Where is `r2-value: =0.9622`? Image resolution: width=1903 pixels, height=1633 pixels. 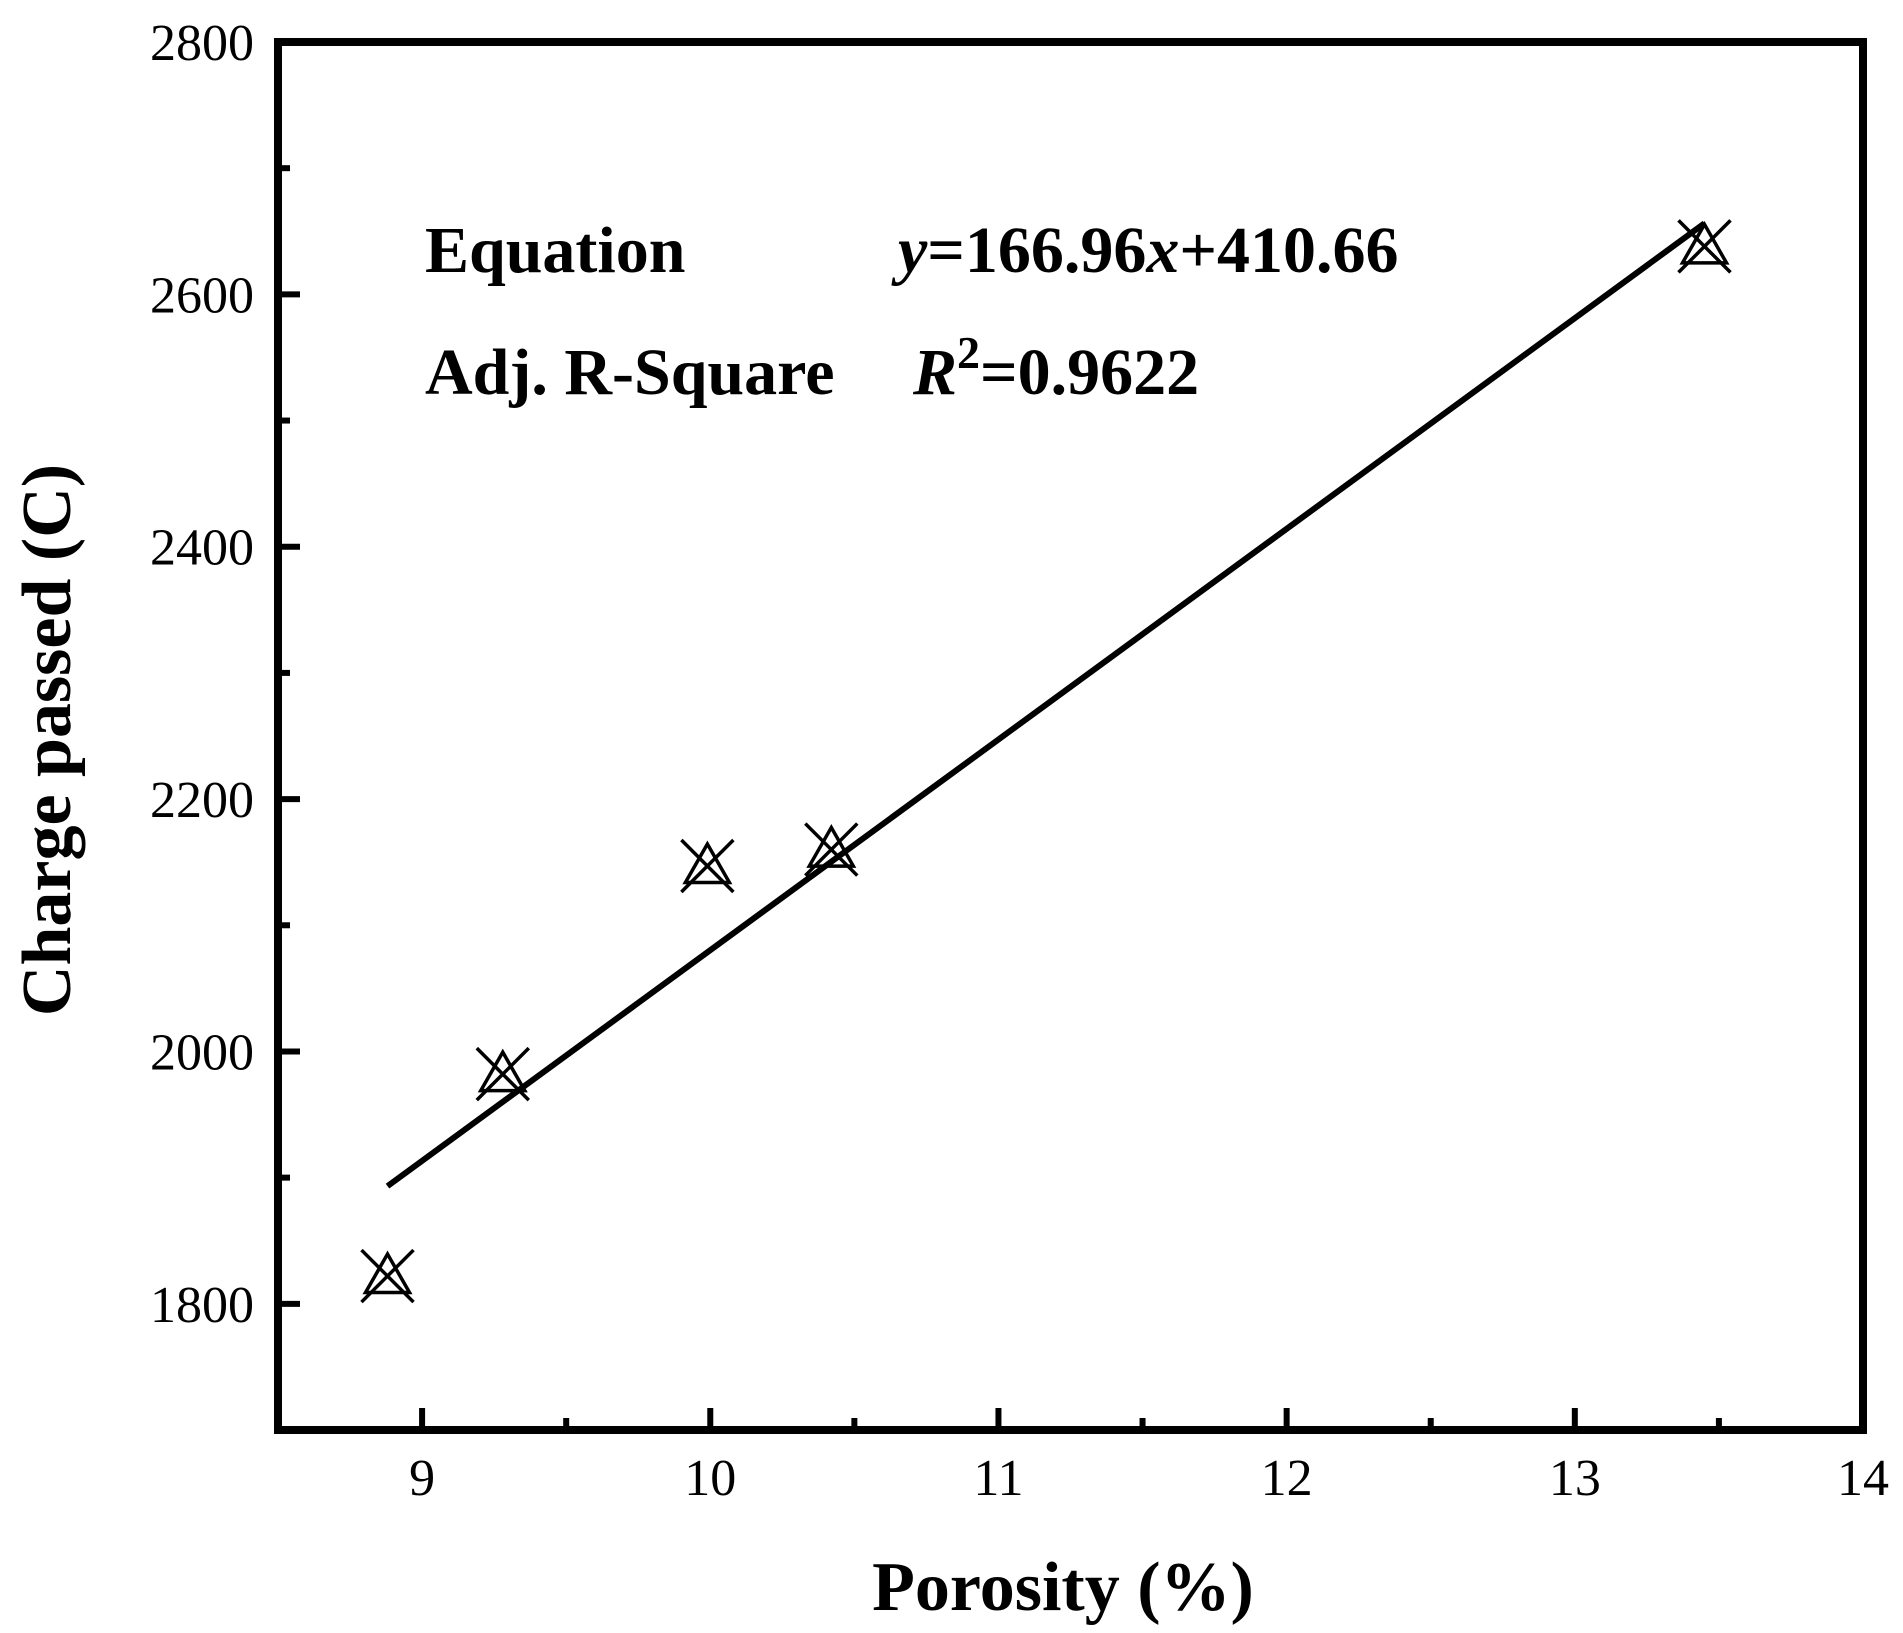
r2-value: =0.9622 is located at coordinates (1089, 372).